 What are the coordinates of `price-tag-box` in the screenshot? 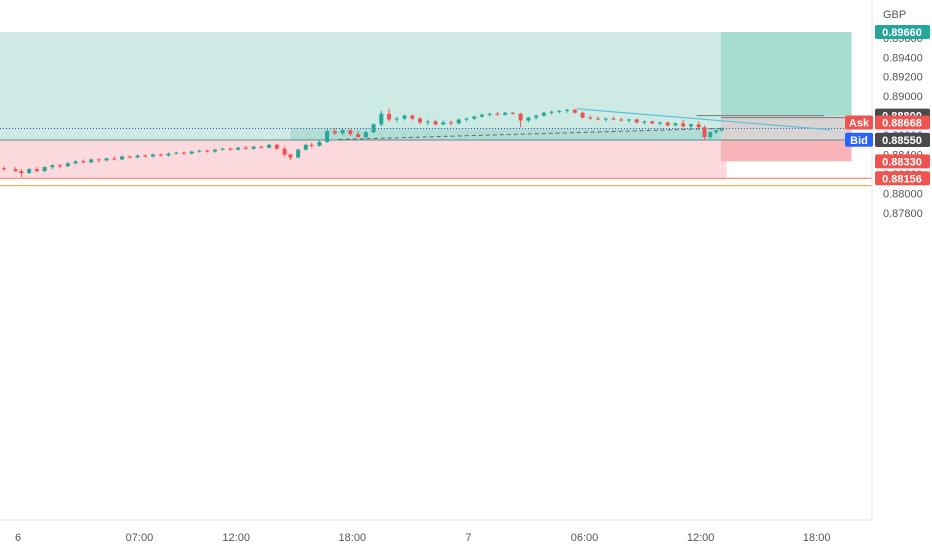 It's located at (859, 139).